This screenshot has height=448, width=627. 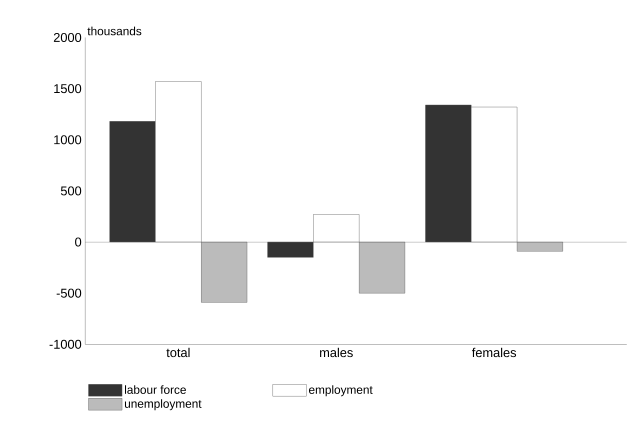 What do you see at coordinates (78, 242) in the screenshot?
I see `y-tick-label: 0` at bounding box center [78, 242].